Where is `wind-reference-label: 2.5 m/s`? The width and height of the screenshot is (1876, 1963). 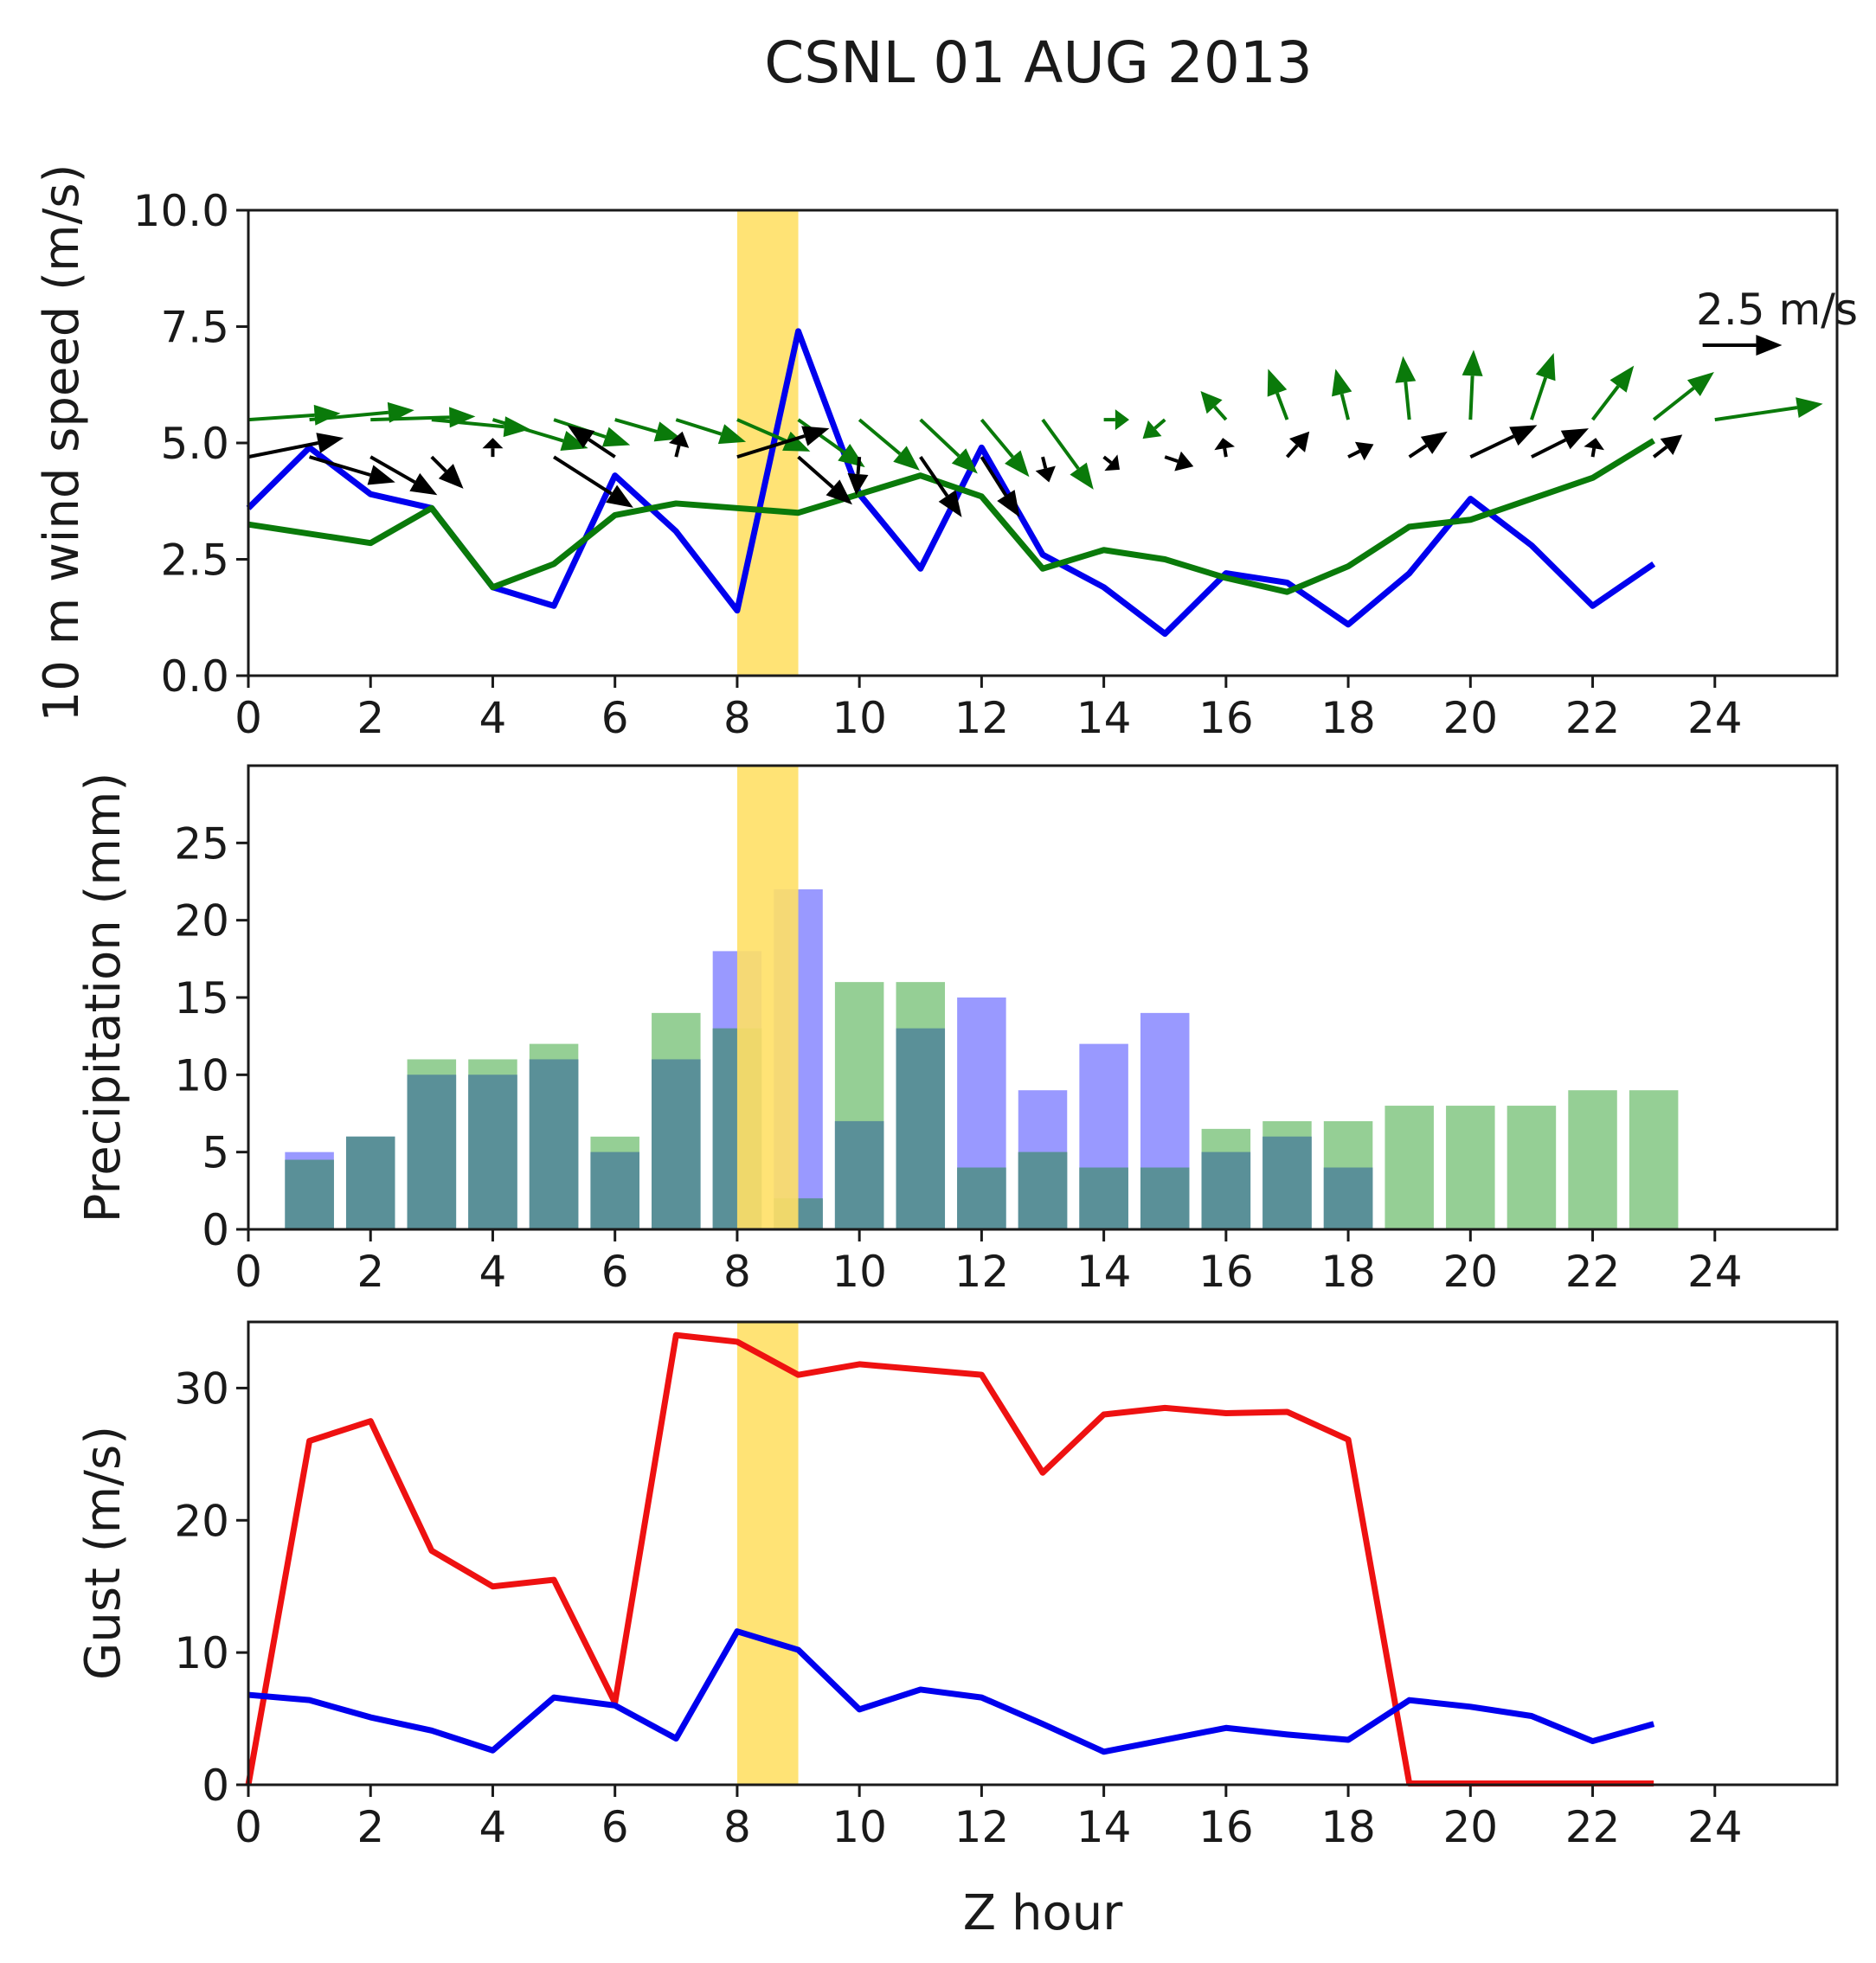
wind-reference-label: 2.5 m/s is located at coordinates (1777, 310).